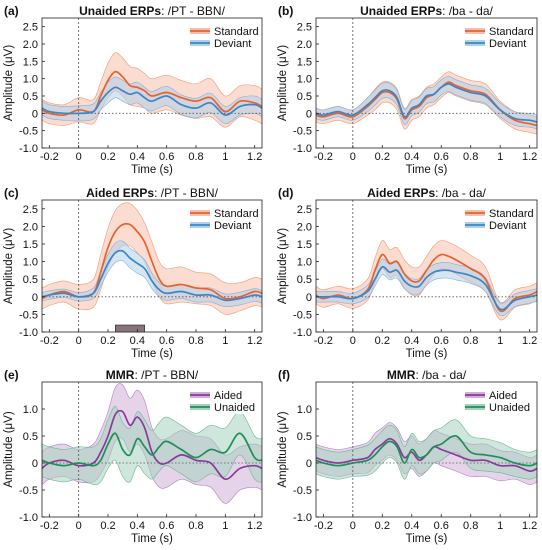 Image resolution: width=542 pixels, height=550 pixels. I want to click on panel-letter: (c), so click(11, 193).